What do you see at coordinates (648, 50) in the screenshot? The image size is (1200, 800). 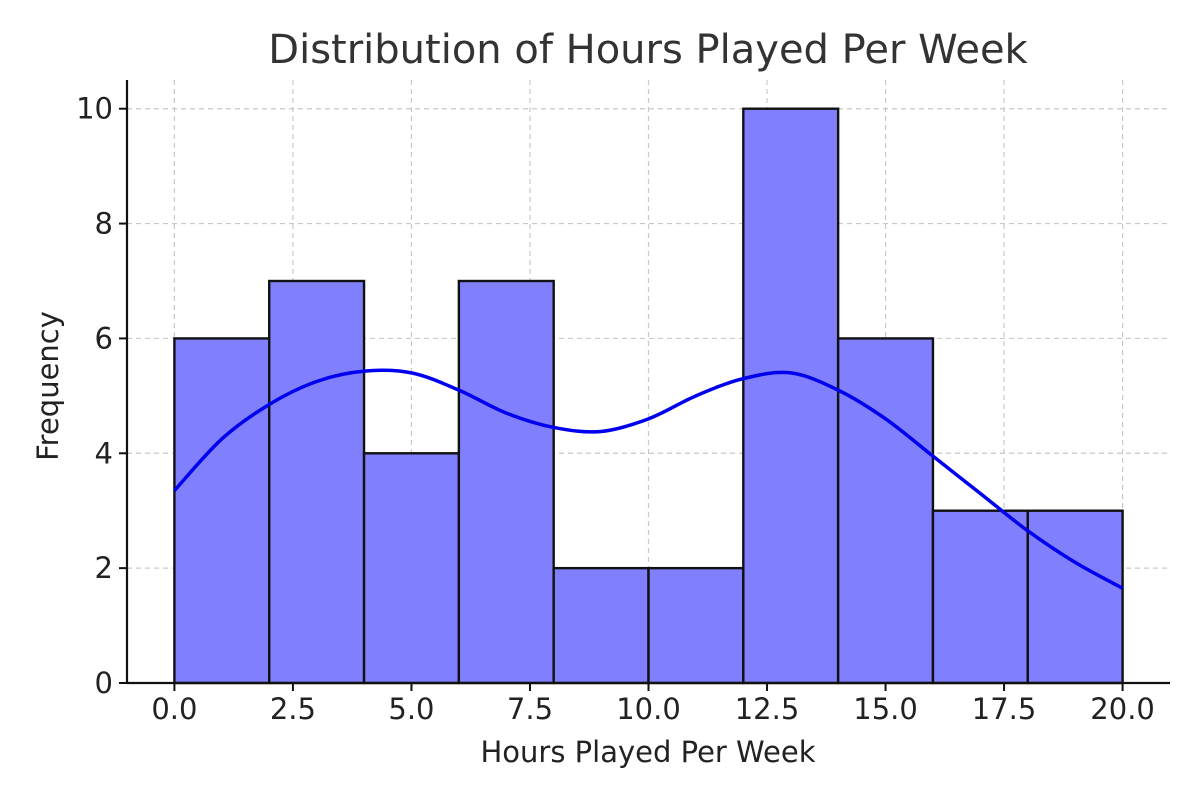 I see `chart-title: Distribution of Hours Played Per Week` at bounding box center [648, 50].